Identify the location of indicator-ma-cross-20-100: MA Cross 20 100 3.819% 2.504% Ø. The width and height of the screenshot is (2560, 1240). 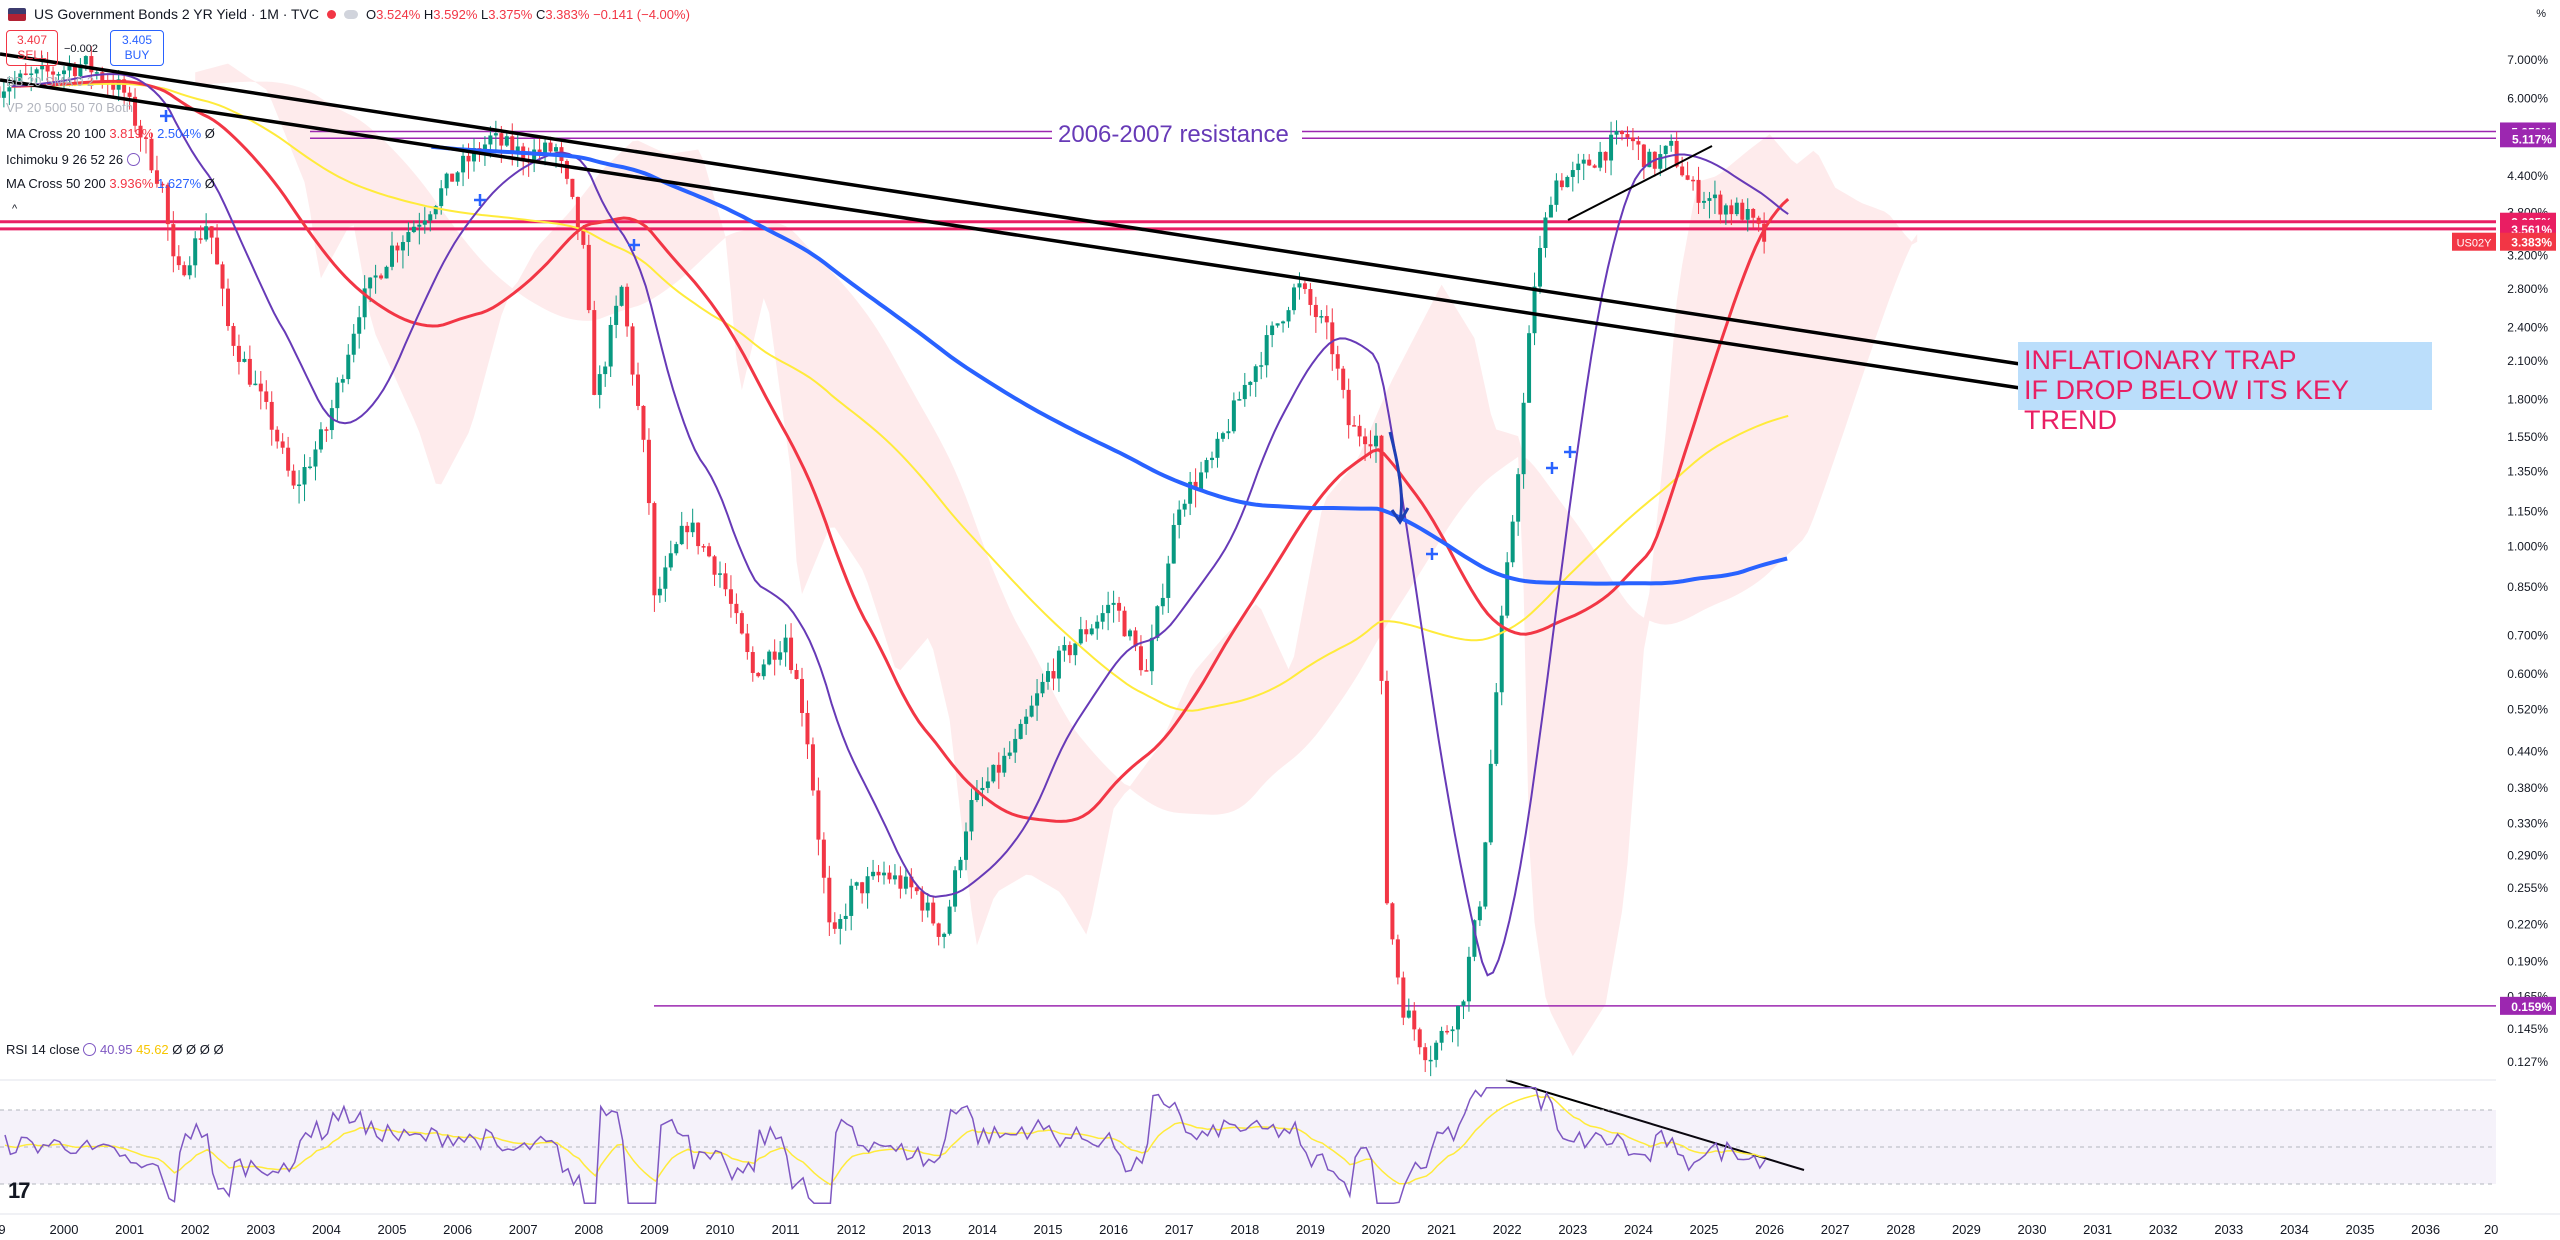
(110, 133).